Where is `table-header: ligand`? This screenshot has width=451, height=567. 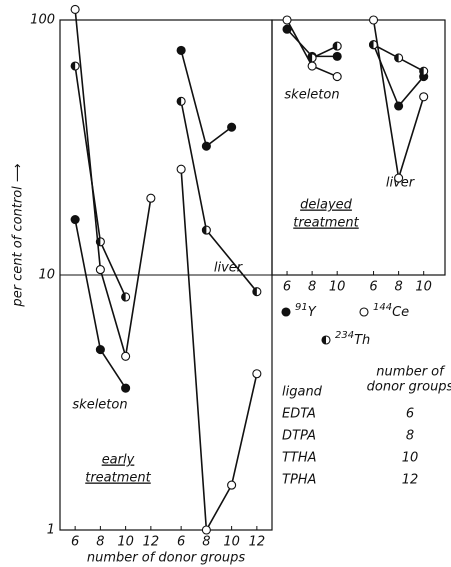
table-header: ligand is located at coordinates (302, 392).